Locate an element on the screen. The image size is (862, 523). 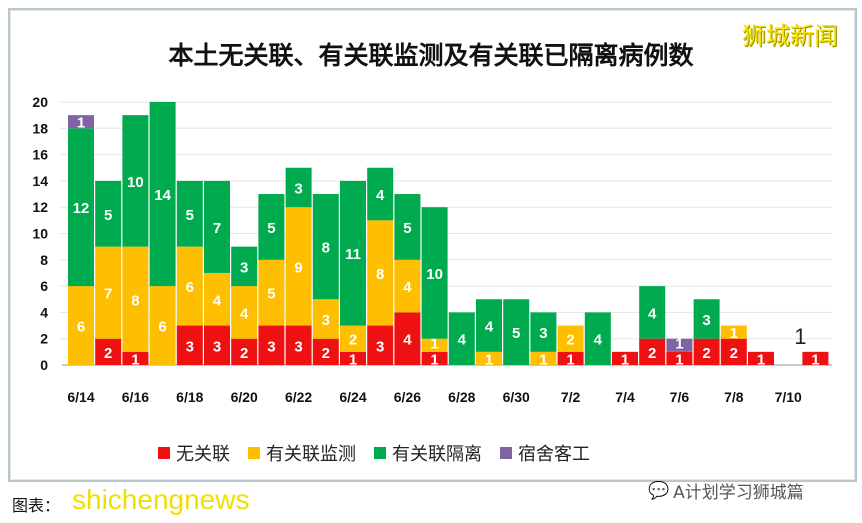
y-tick-label: 4 is located at coordinates (44, 312).